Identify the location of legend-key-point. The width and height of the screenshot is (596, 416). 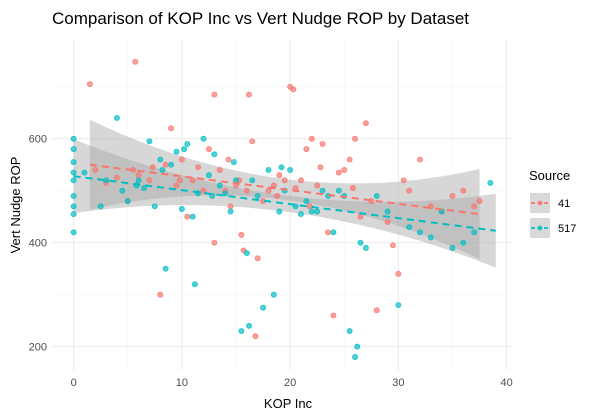
(540, 203).